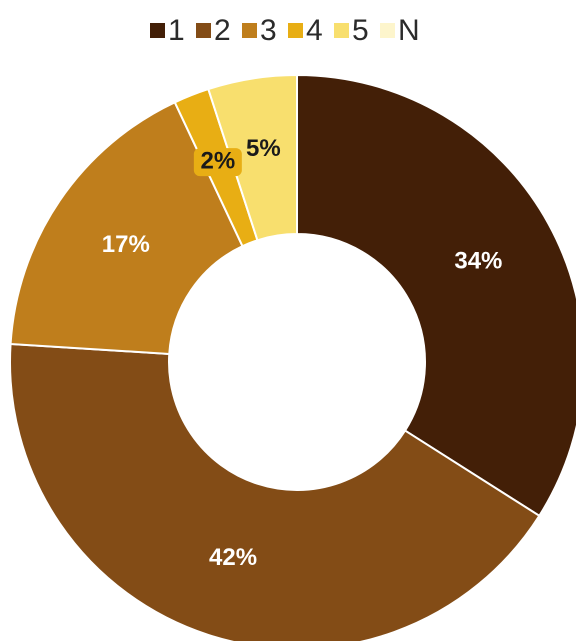 Image resolution: width=576 pixels, height=641 pixels. I want to click on slice, so click(252, 157).